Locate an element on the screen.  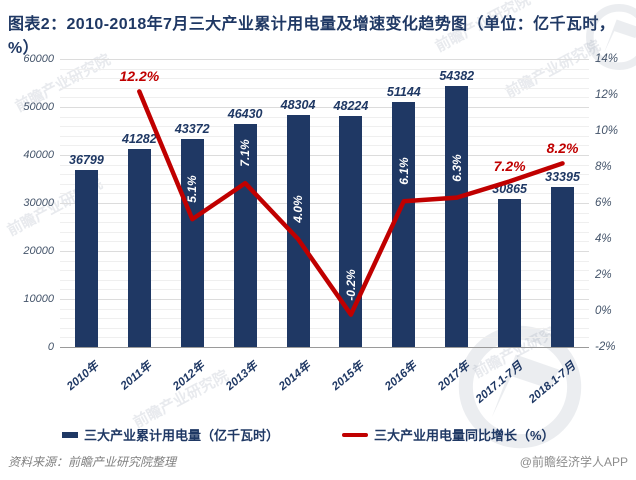
line-legend-swatch is located at coordinates (355, 434).